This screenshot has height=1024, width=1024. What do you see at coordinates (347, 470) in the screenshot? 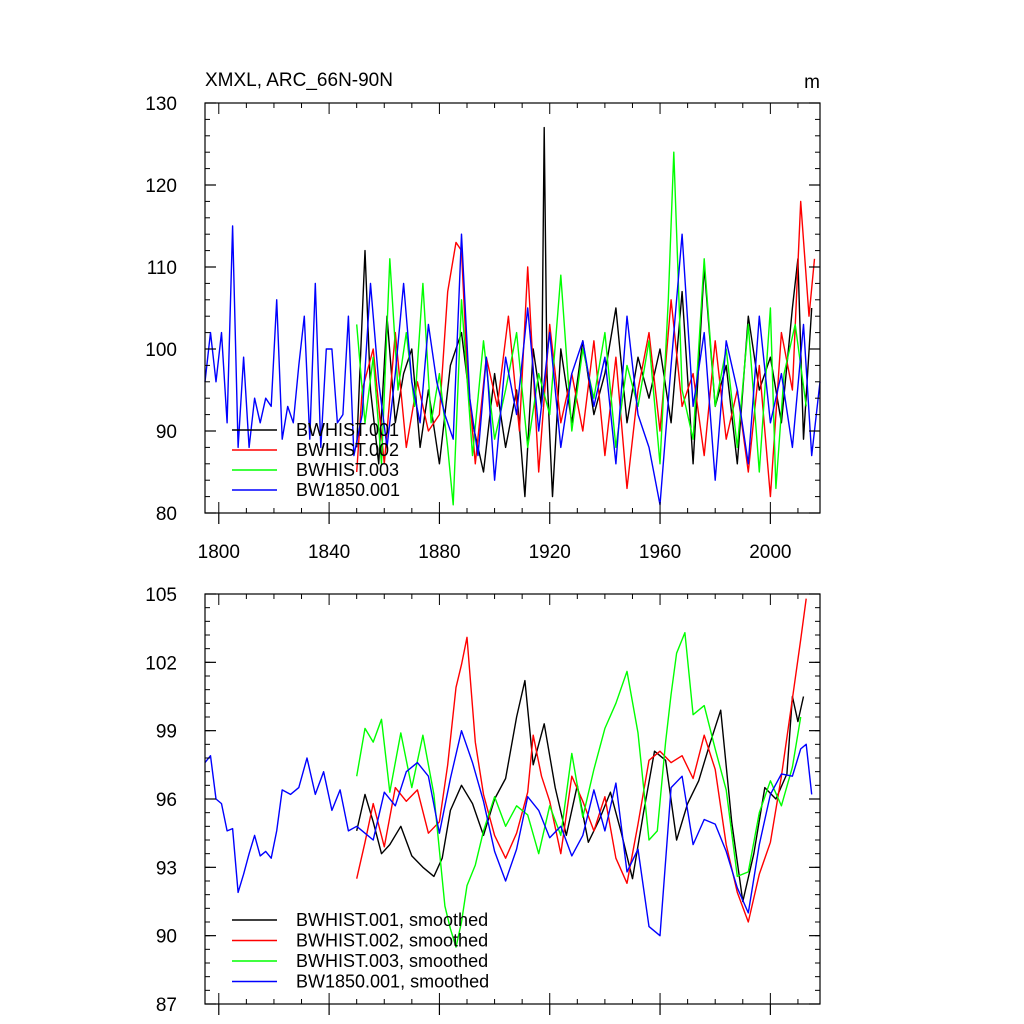
I see `legend-label: BWHIST.003` at bounding box center [347, 470].